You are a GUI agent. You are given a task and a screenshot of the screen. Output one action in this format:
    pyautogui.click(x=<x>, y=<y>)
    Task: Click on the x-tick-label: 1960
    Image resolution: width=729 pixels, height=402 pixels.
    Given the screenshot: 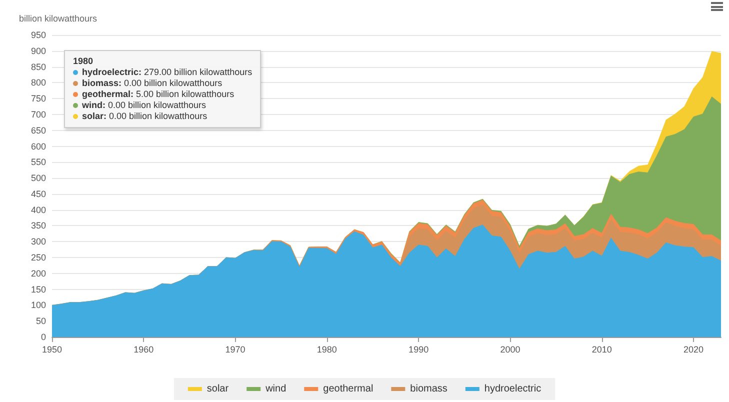 What is the action you would take?
    pyautogui.click(x=144, y=349)
    